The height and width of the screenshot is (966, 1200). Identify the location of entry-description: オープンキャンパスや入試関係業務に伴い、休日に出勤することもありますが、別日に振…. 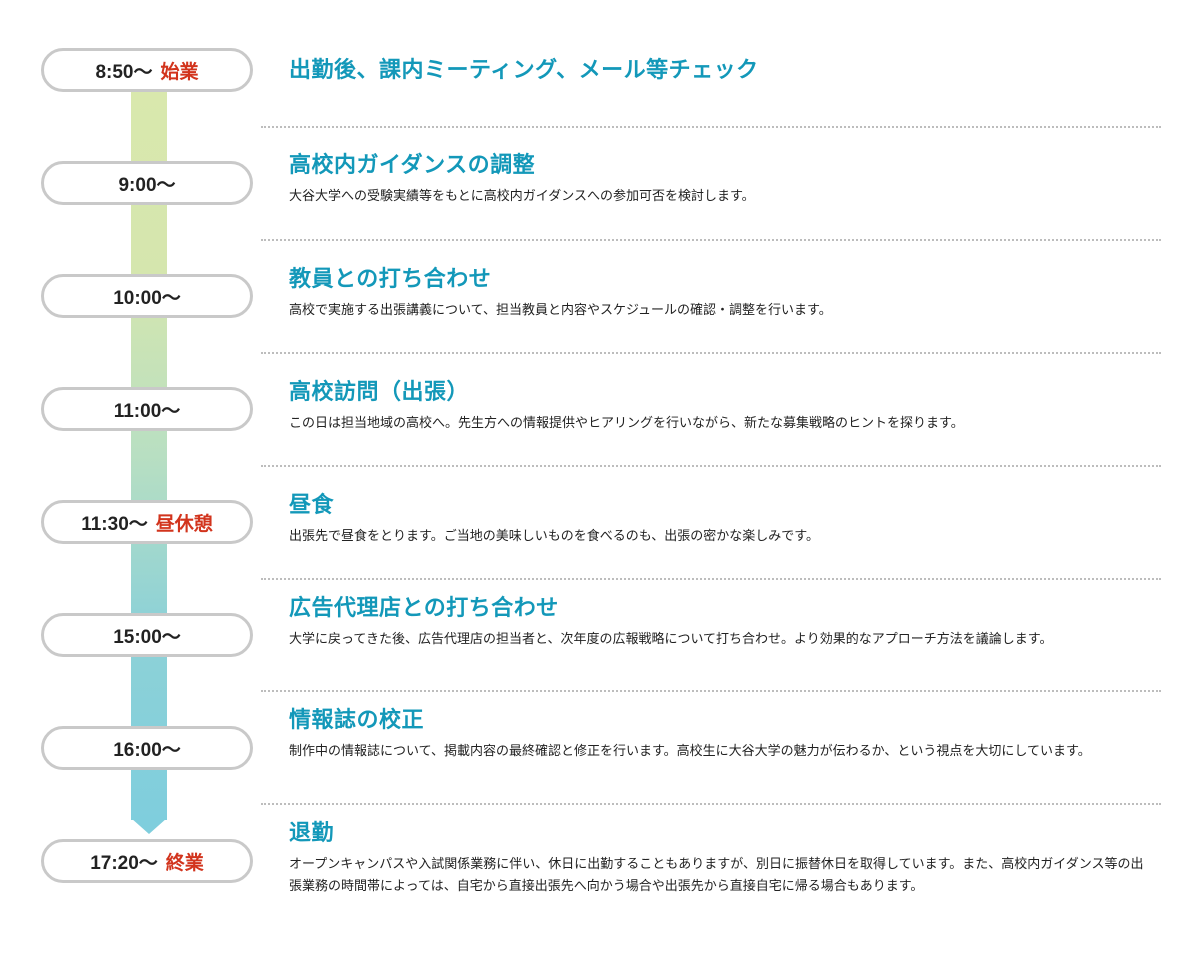
(716, 875).